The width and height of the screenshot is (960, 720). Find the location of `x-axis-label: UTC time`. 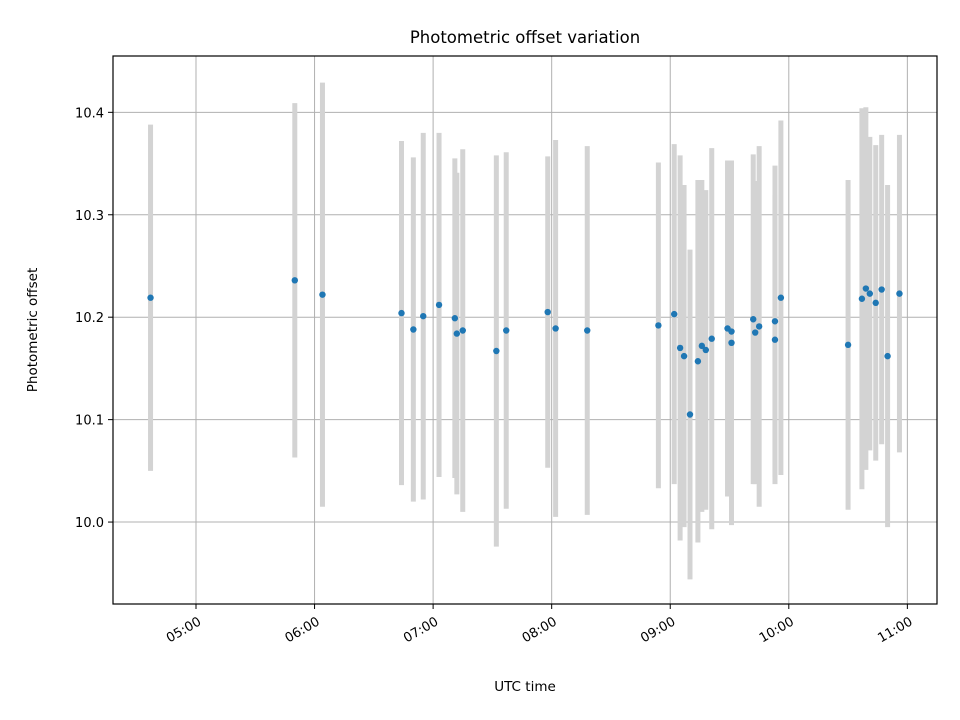

x-axis-label: UTC time is located at coordinates (525, 687).